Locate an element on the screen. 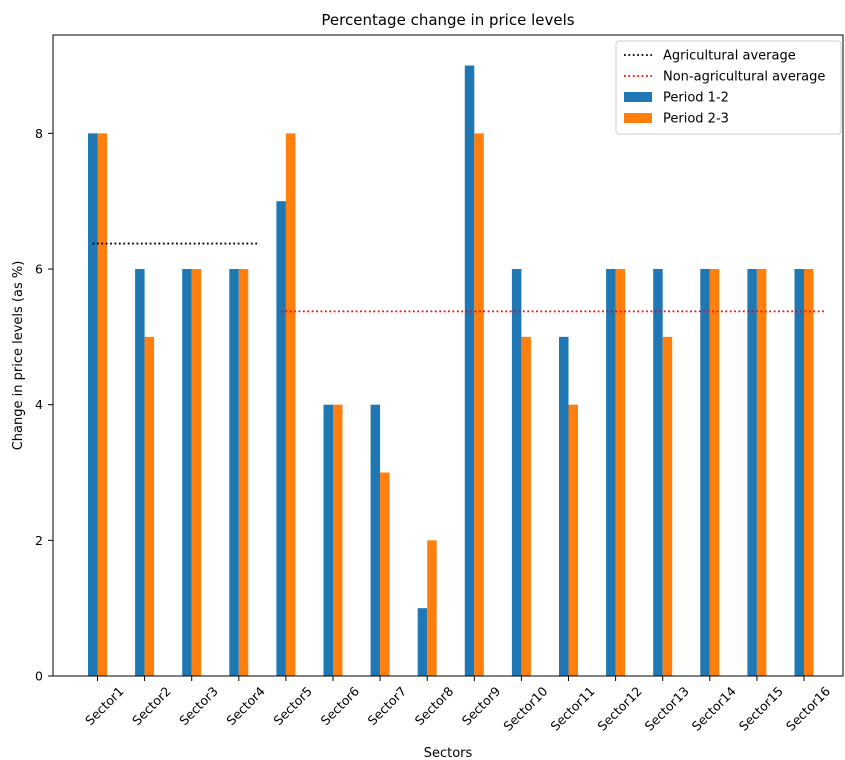 Image resolution: width=845 pixels, height=760 pixels. bar-period-2-3-sector3 is located at coordinates (196, 472).